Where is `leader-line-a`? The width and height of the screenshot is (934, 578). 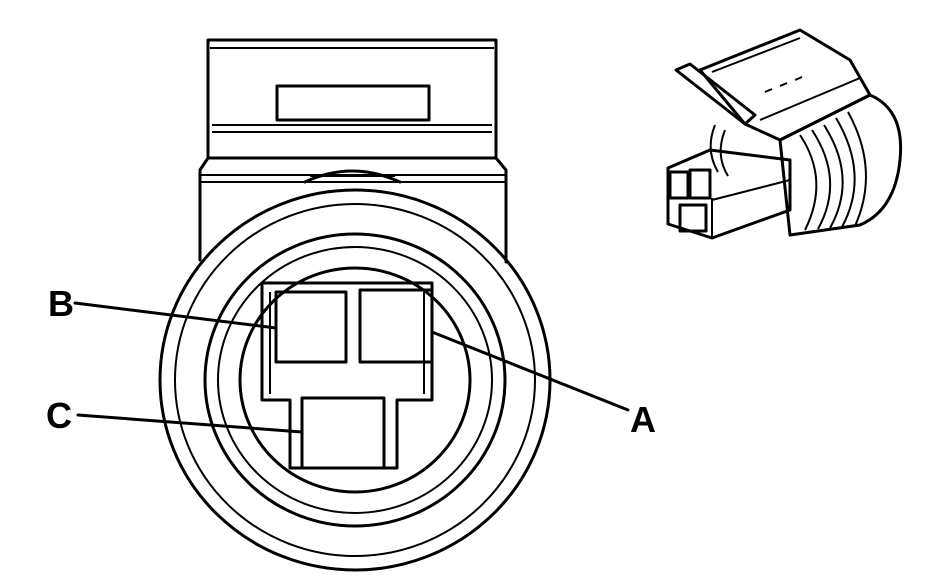 leader-line-a is located at coordinates (530, 371).